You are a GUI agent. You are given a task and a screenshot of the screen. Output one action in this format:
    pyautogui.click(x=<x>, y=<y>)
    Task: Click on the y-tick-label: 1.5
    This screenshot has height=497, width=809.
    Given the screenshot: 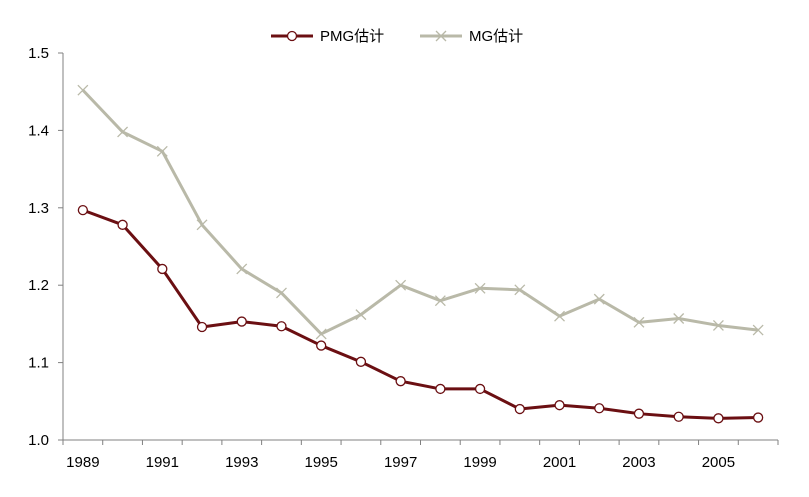 What is the action you would take?
    pyautogui.click(x=38, y=53)
    